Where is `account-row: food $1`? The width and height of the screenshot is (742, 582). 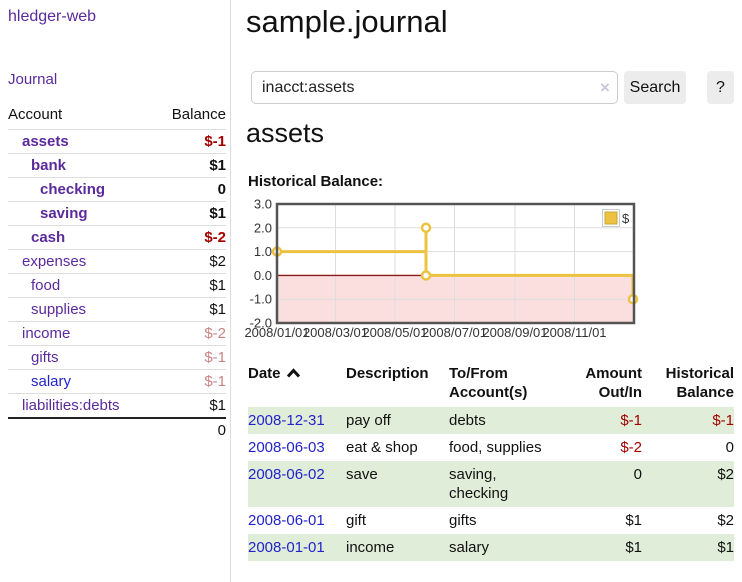
account-row: food $1 is located at coordinates (117, 285).